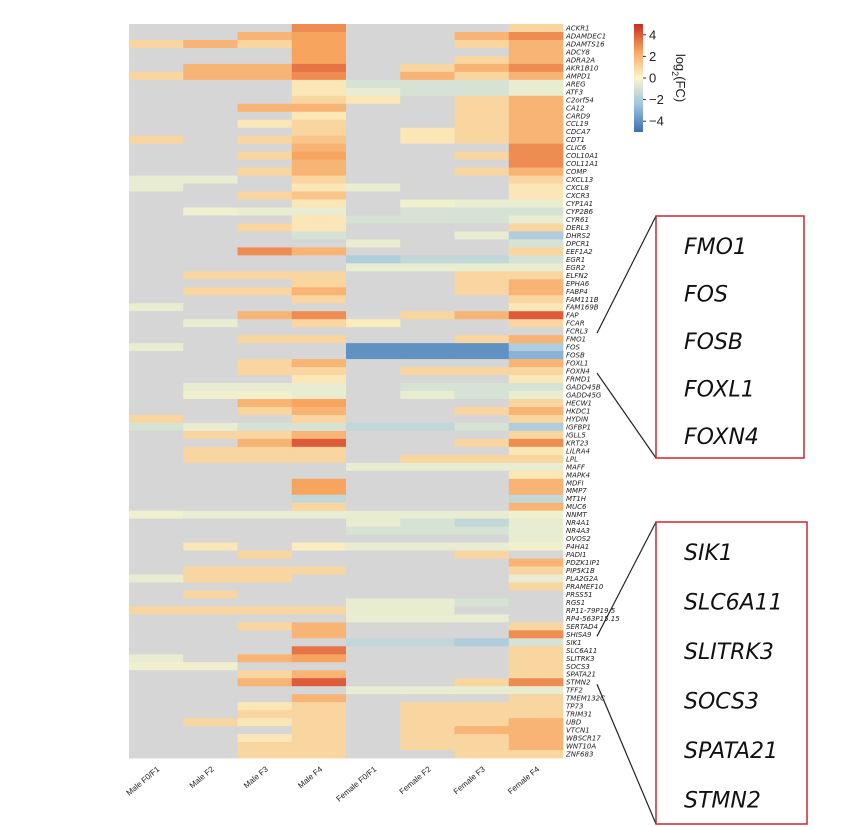  What do you see at coordinates (578, 411) in the screenshot?
I see `row-label: HKDC1` at bounding box center [578, 411].